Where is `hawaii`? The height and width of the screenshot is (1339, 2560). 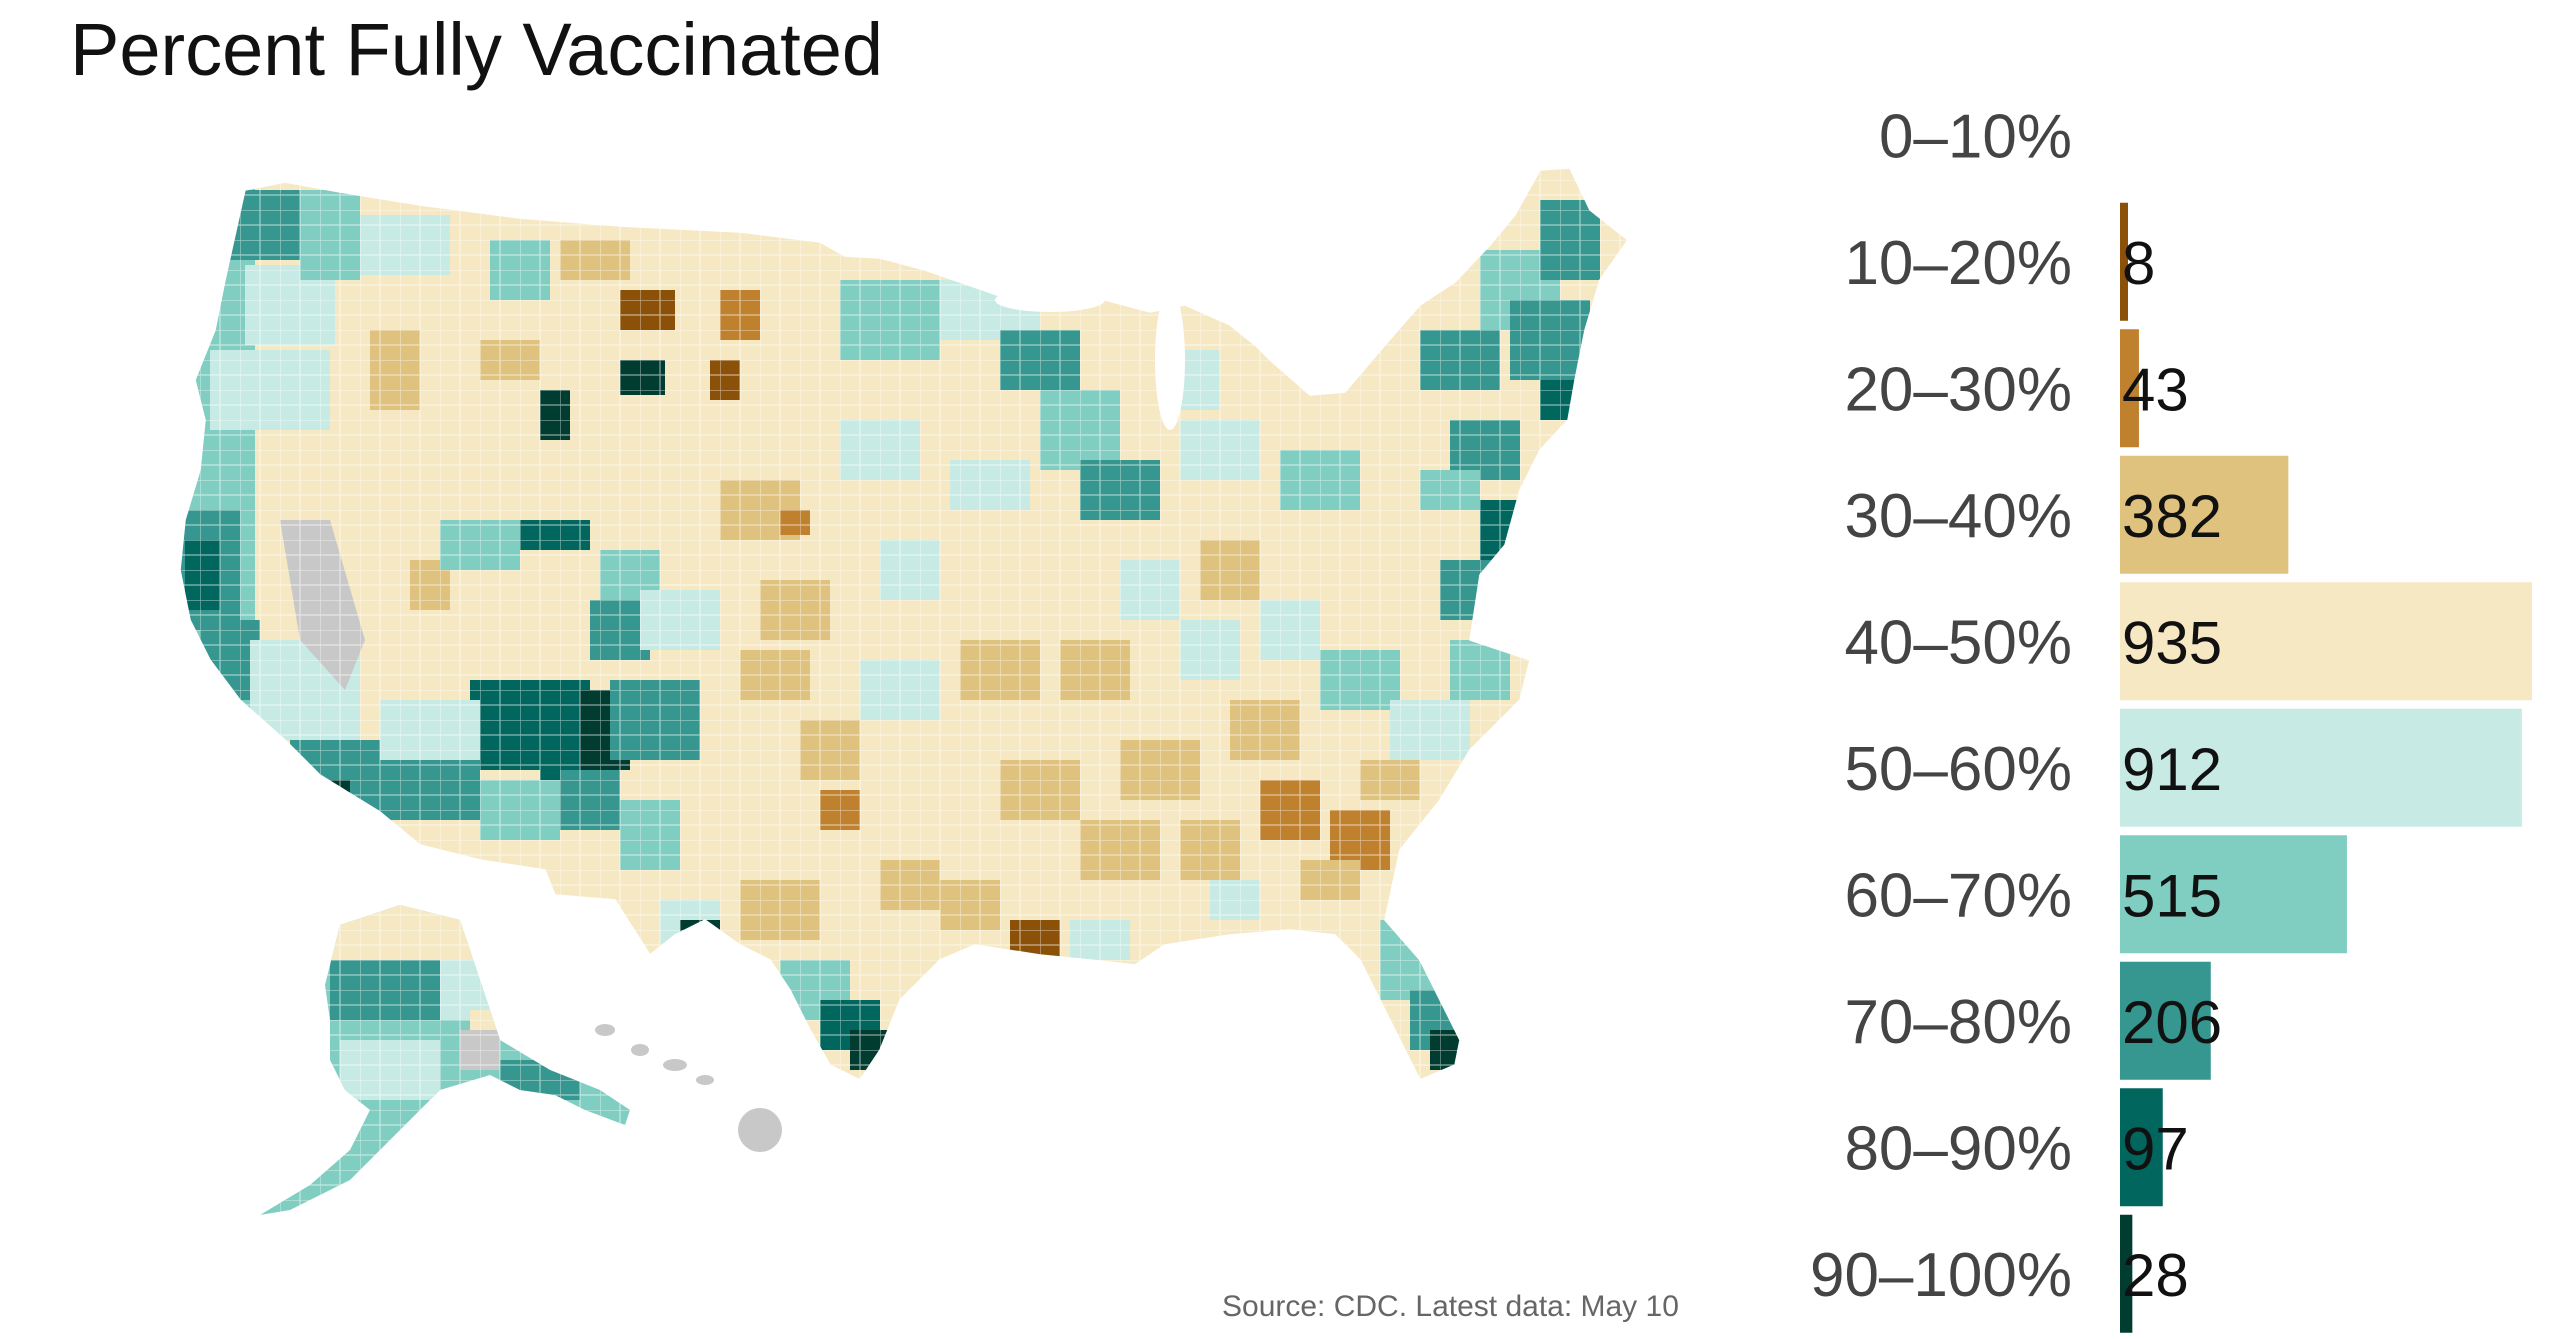 hawaii is located at coordinates (688, 1088).